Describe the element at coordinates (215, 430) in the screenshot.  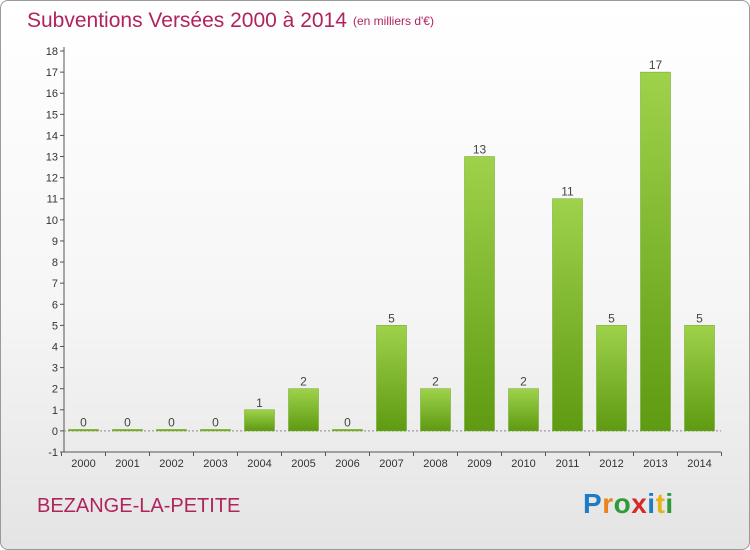
I see `bar-2003` at that location.